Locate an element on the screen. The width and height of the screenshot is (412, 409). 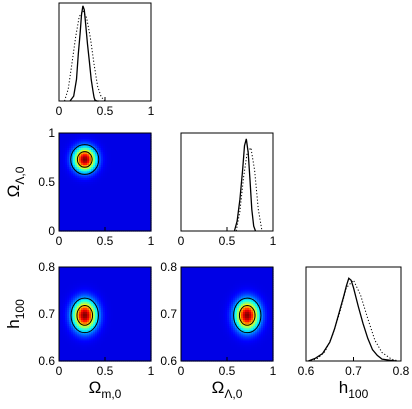
panel-4-x-tick-label: 0 is located at coordinates (59, 371).